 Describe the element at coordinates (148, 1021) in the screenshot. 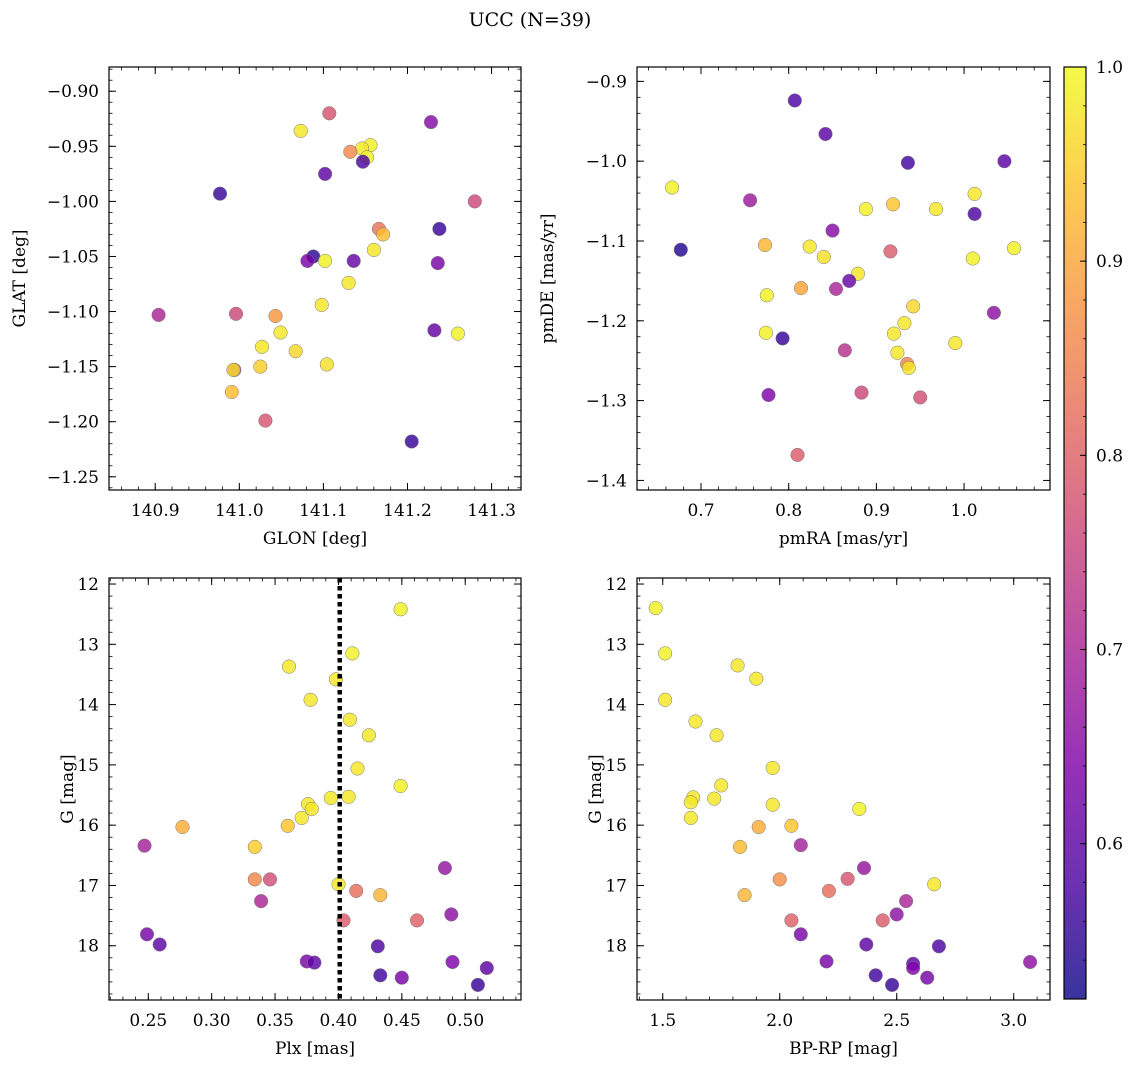

I see `x-tick-label: 0.25` at that location.